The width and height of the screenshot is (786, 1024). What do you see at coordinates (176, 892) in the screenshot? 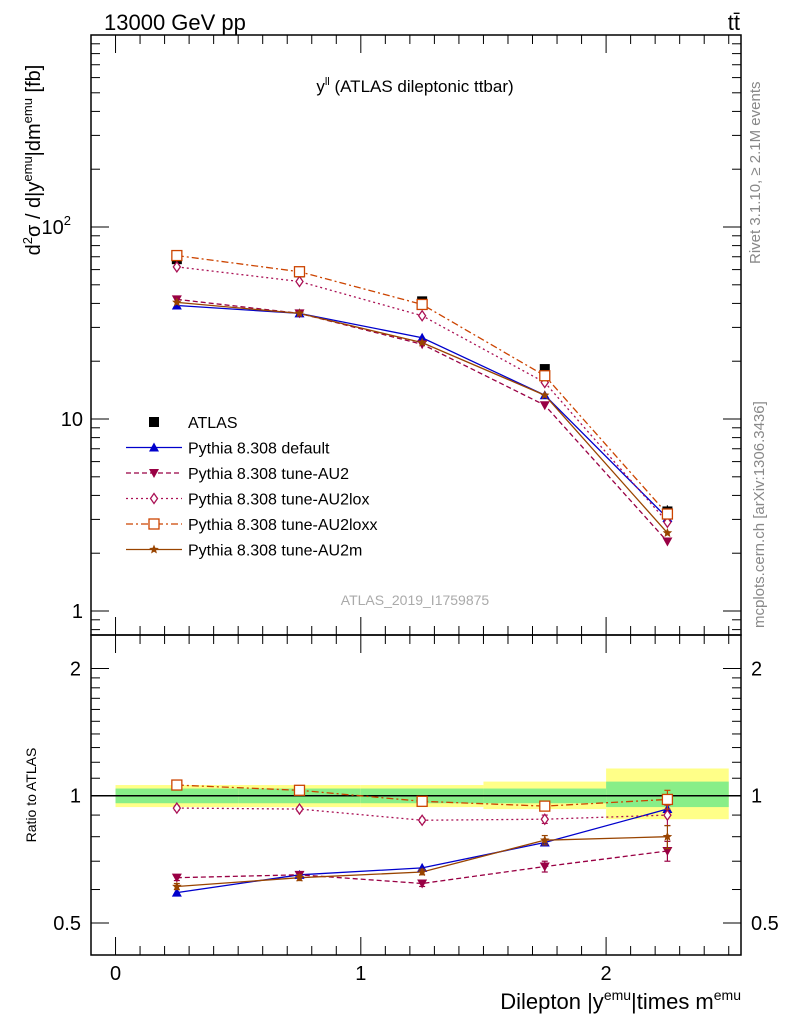
I see `ratio-point-pythia-8-308-default` at bounding box center [176, 892].